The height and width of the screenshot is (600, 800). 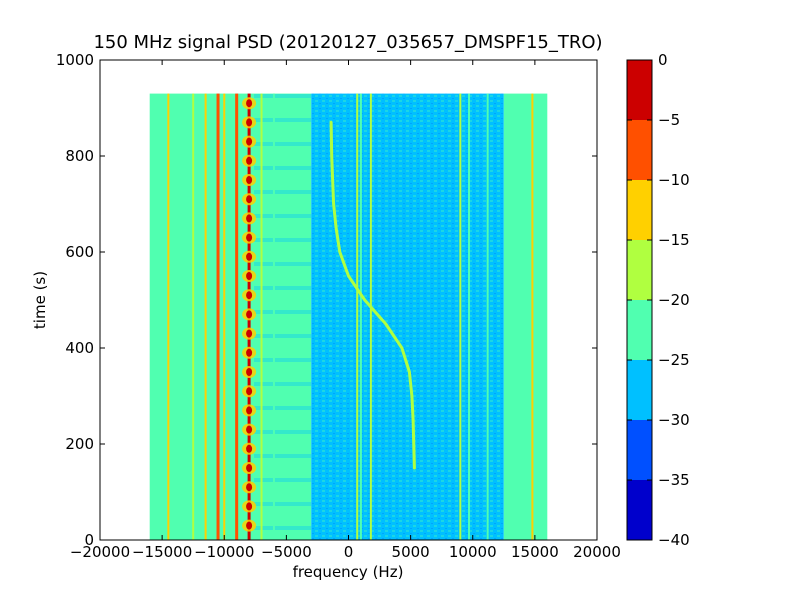 What do you see at coordinates (224, 552) in the screenshot?
I see `x-tick-label: −10000` at bounding box center [224, 552].